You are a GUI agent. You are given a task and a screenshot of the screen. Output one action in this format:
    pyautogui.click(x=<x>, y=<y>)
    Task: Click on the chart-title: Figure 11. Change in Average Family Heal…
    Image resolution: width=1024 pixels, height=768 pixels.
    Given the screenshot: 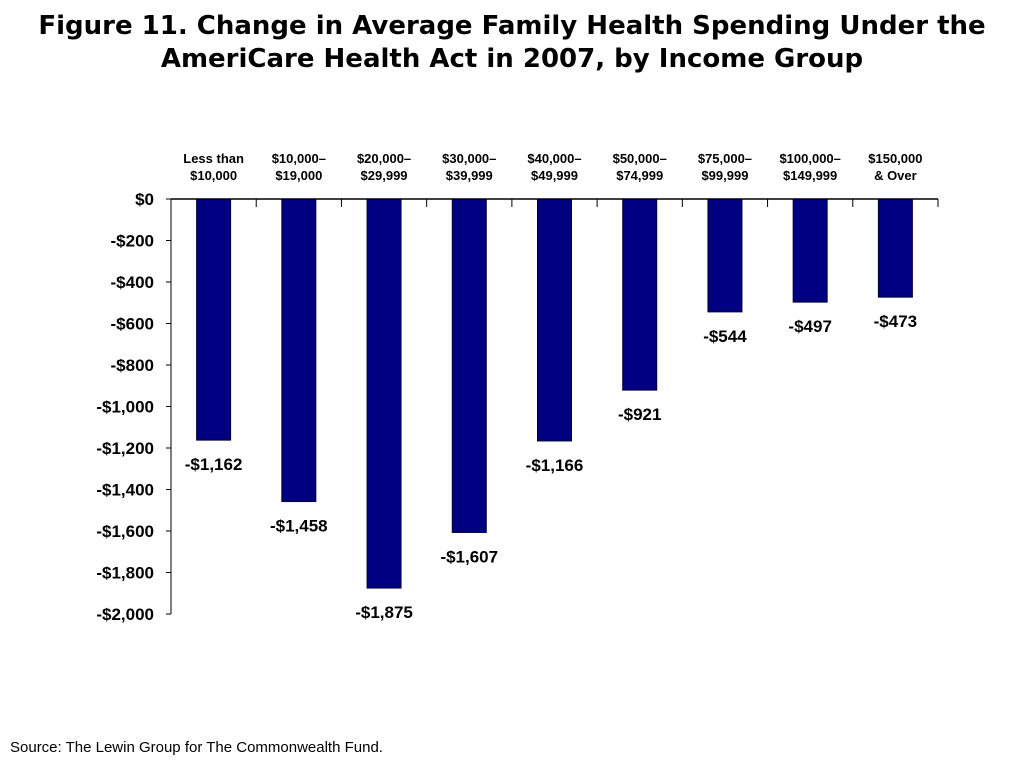 What is the action you would take?
    pyautogui.click(x=512, y=43)
    